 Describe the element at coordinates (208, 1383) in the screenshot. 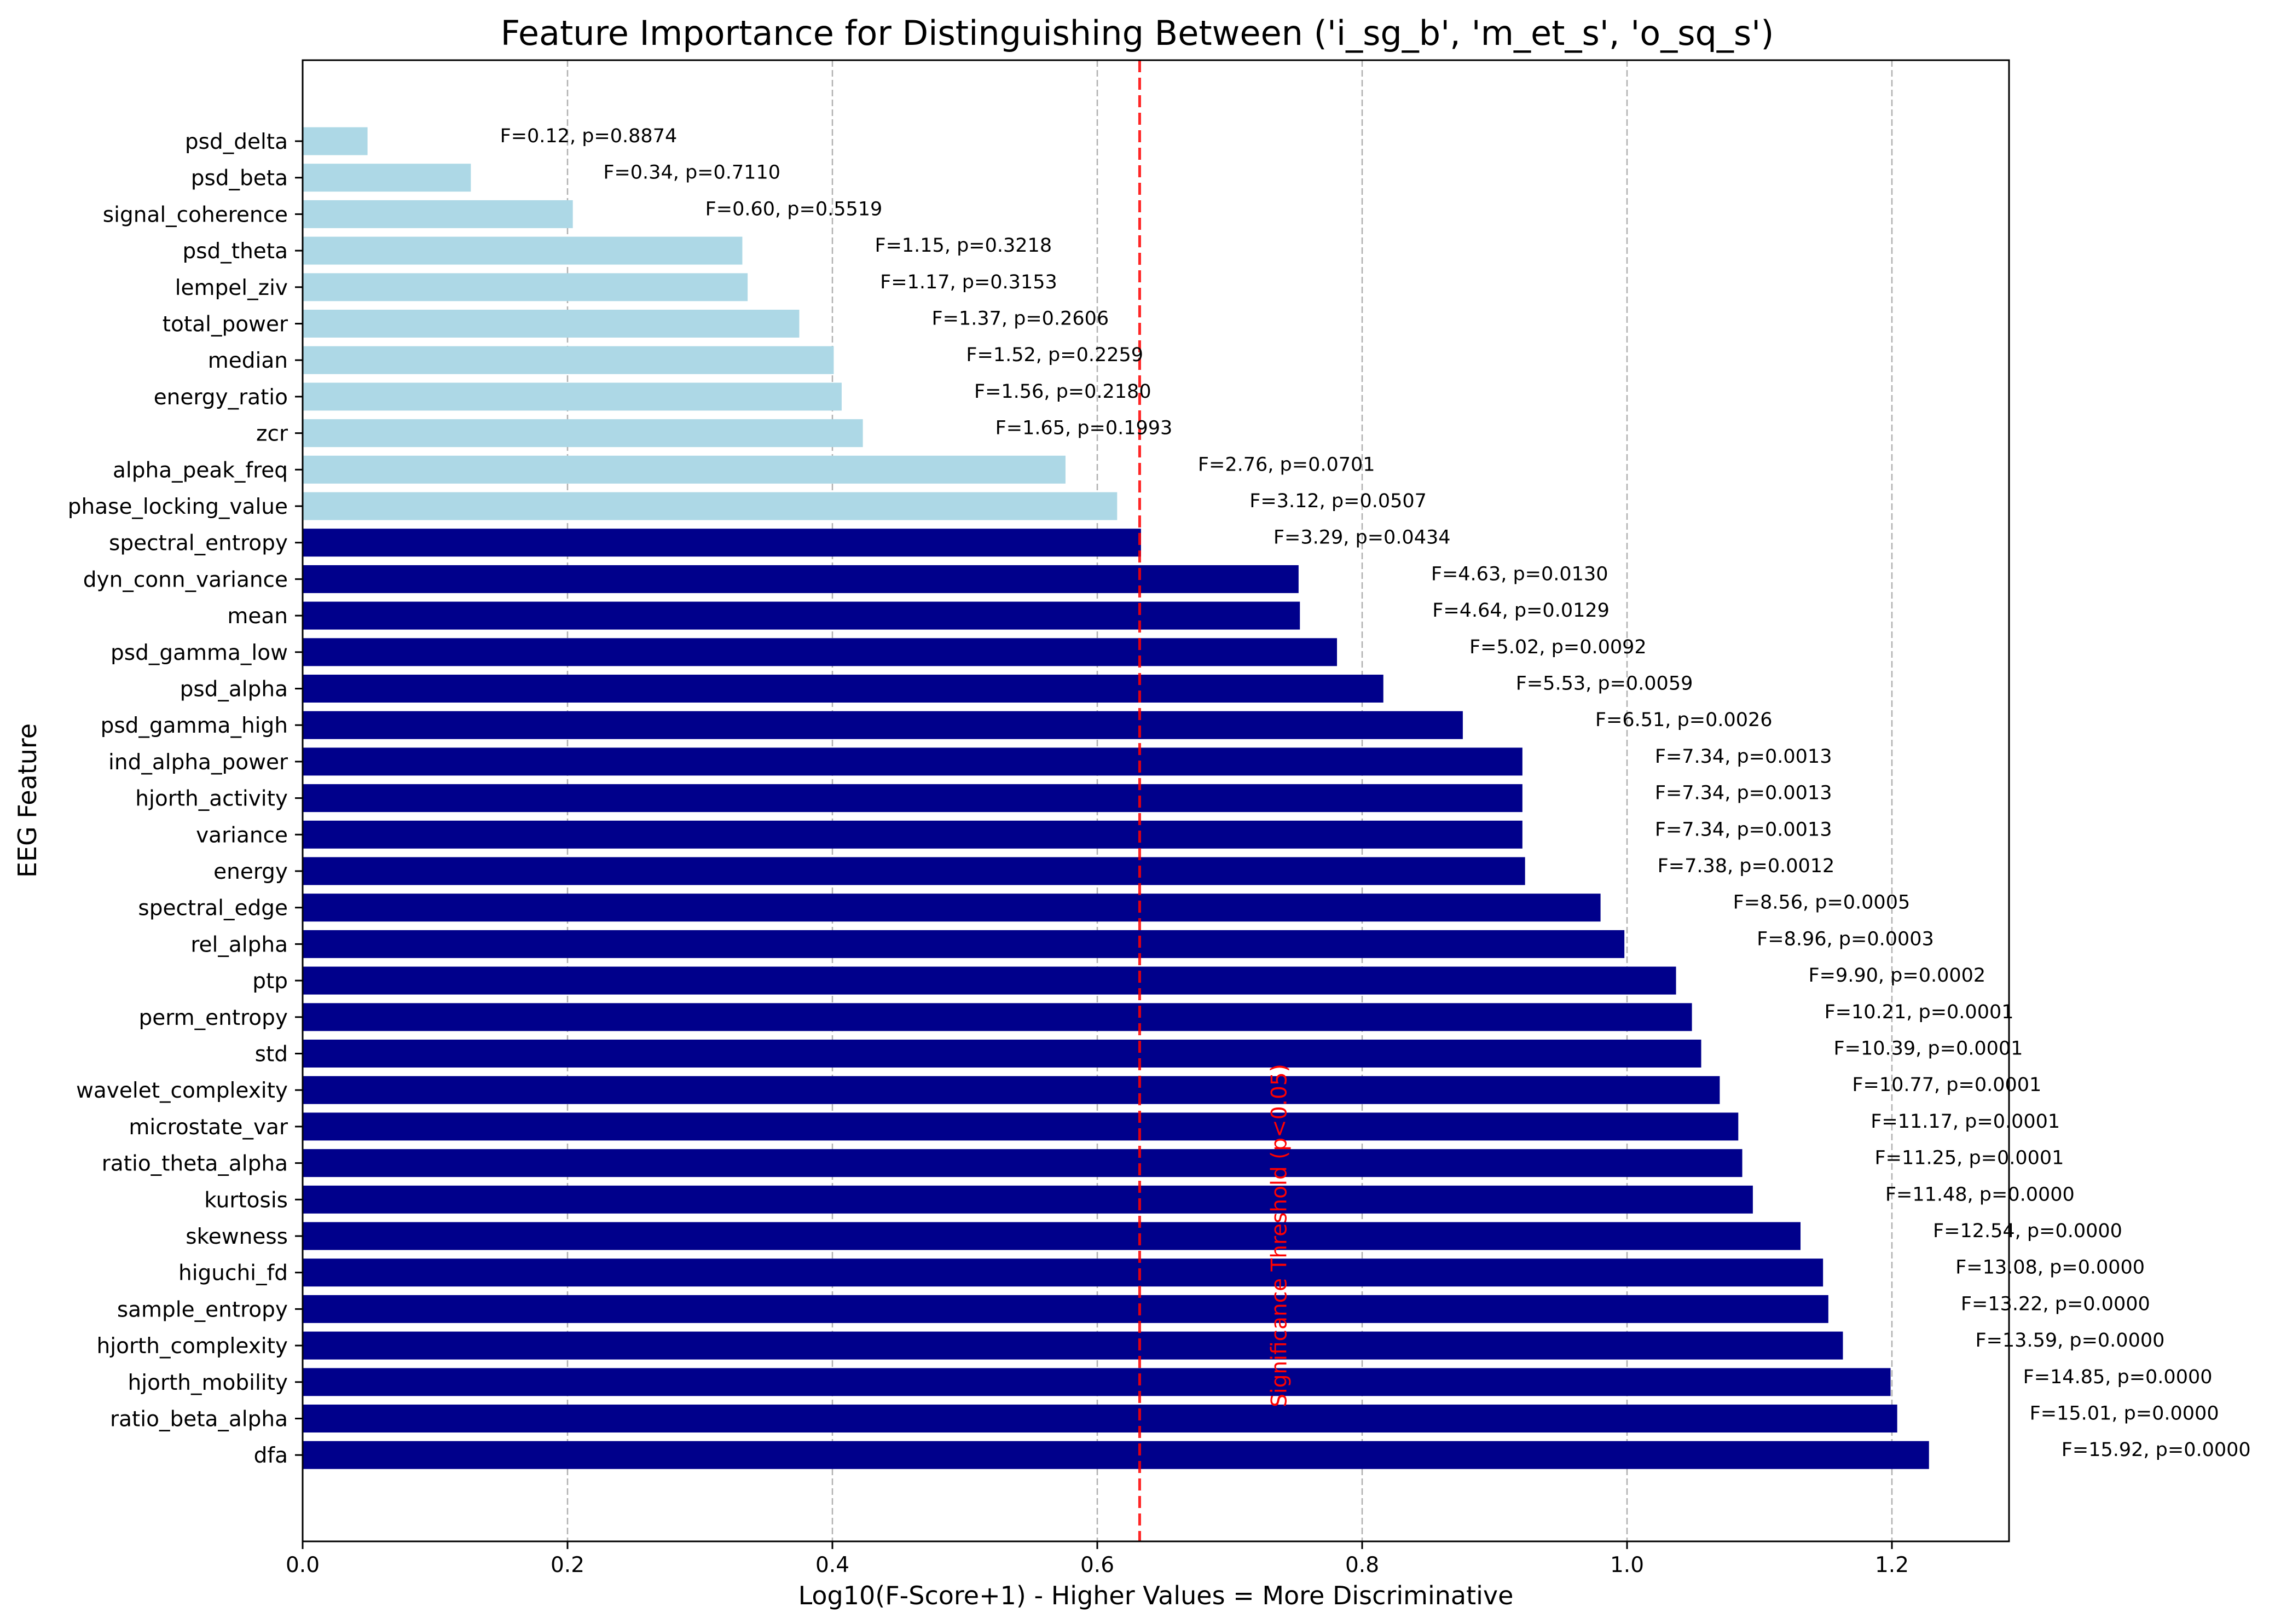

I see `y-tick-label: hjorth_mobility` at that location.